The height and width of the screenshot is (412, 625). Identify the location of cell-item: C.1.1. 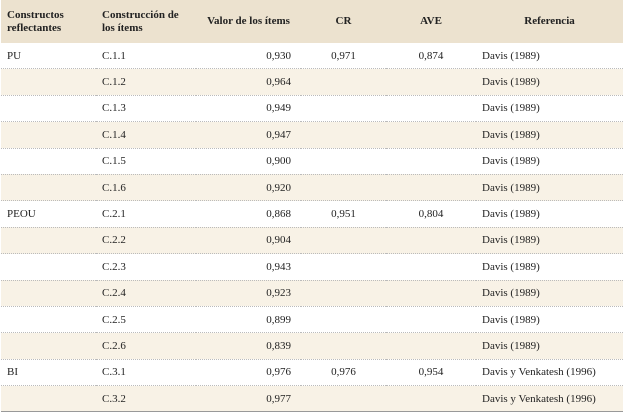
(146, 56).